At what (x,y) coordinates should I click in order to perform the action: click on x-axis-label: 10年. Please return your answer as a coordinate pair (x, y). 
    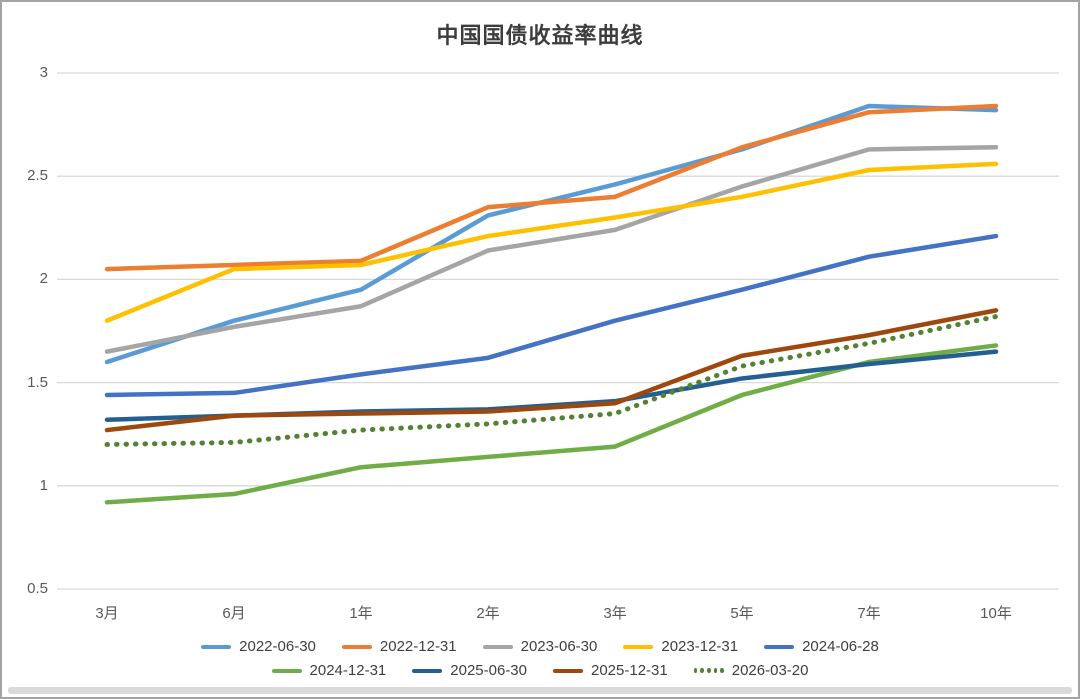
    Looking at the image, I should click on (996, 613).